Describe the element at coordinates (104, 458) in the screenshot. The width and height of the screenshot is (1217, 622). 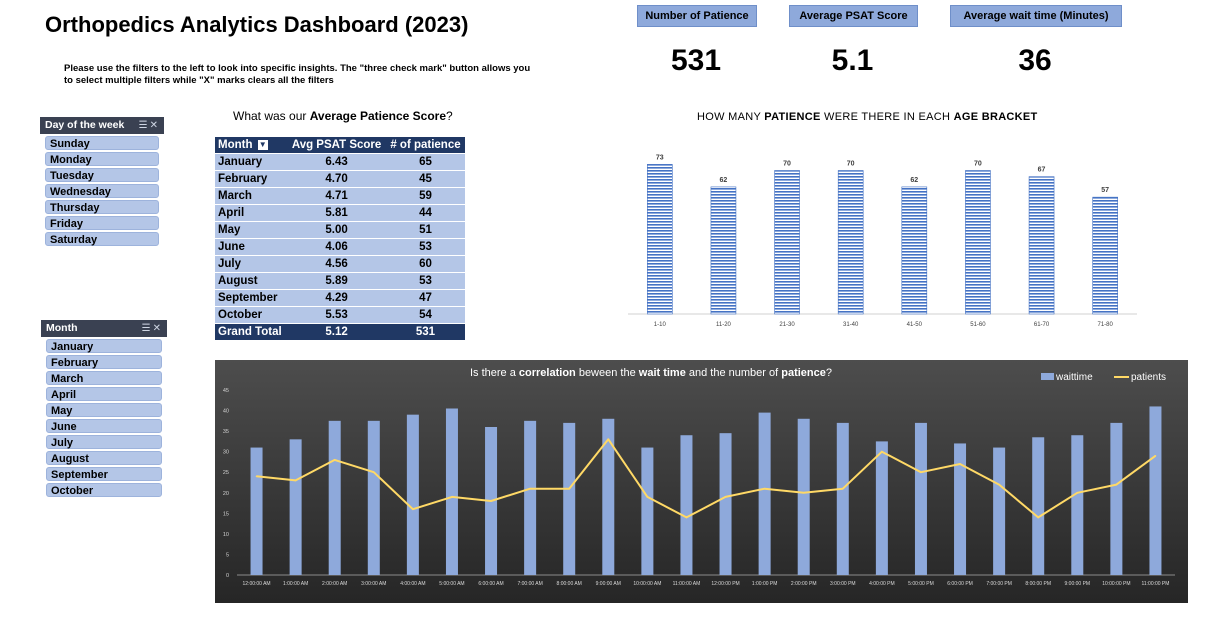
I see `month-slicer-item-august: August` at that location.